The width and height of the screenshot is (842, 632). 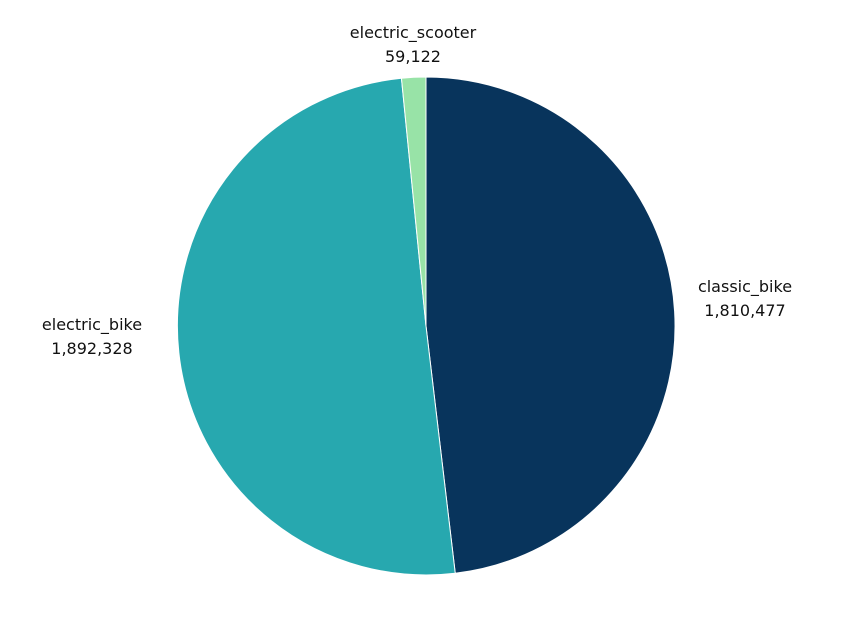 What do you see at coordinates (413, 33) in the screenshot?
I see `slice-label-electric-scooter: electric_scooter` at bounding box center [413, 33].